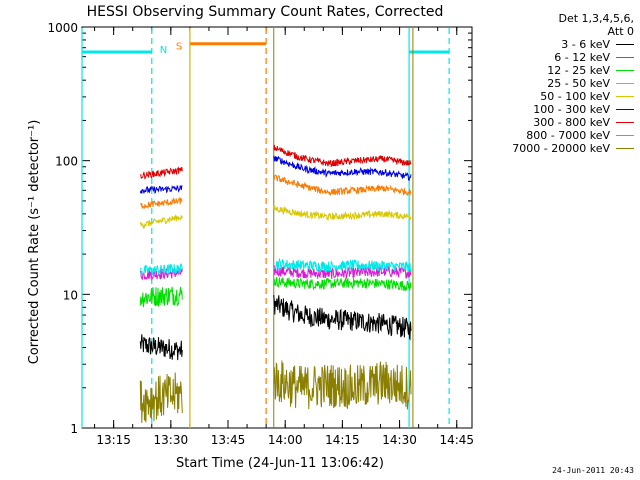  I want to click on legend-label: 7000 - 20000 keV, so click(561, 148).